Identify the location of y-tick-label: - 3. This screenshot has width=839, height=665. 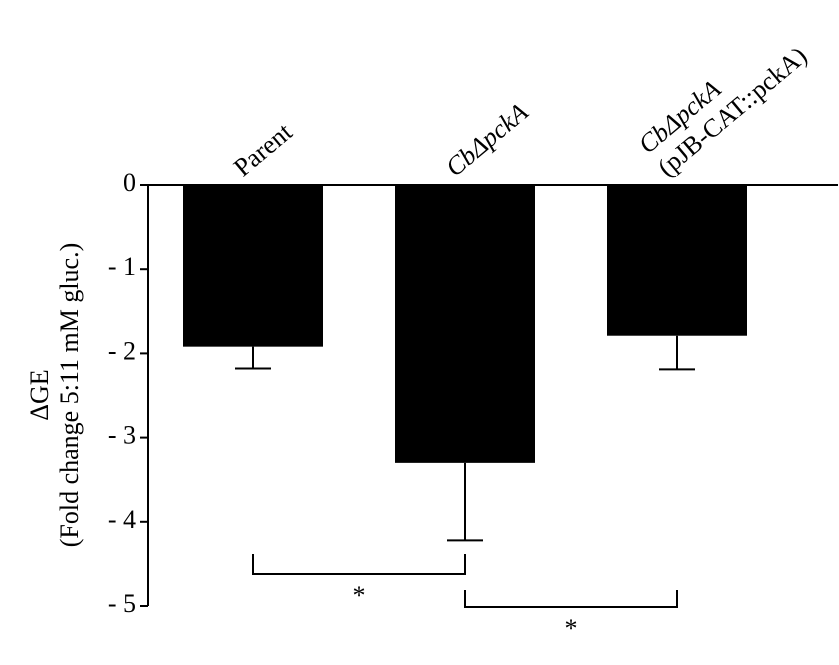
(122, 435).